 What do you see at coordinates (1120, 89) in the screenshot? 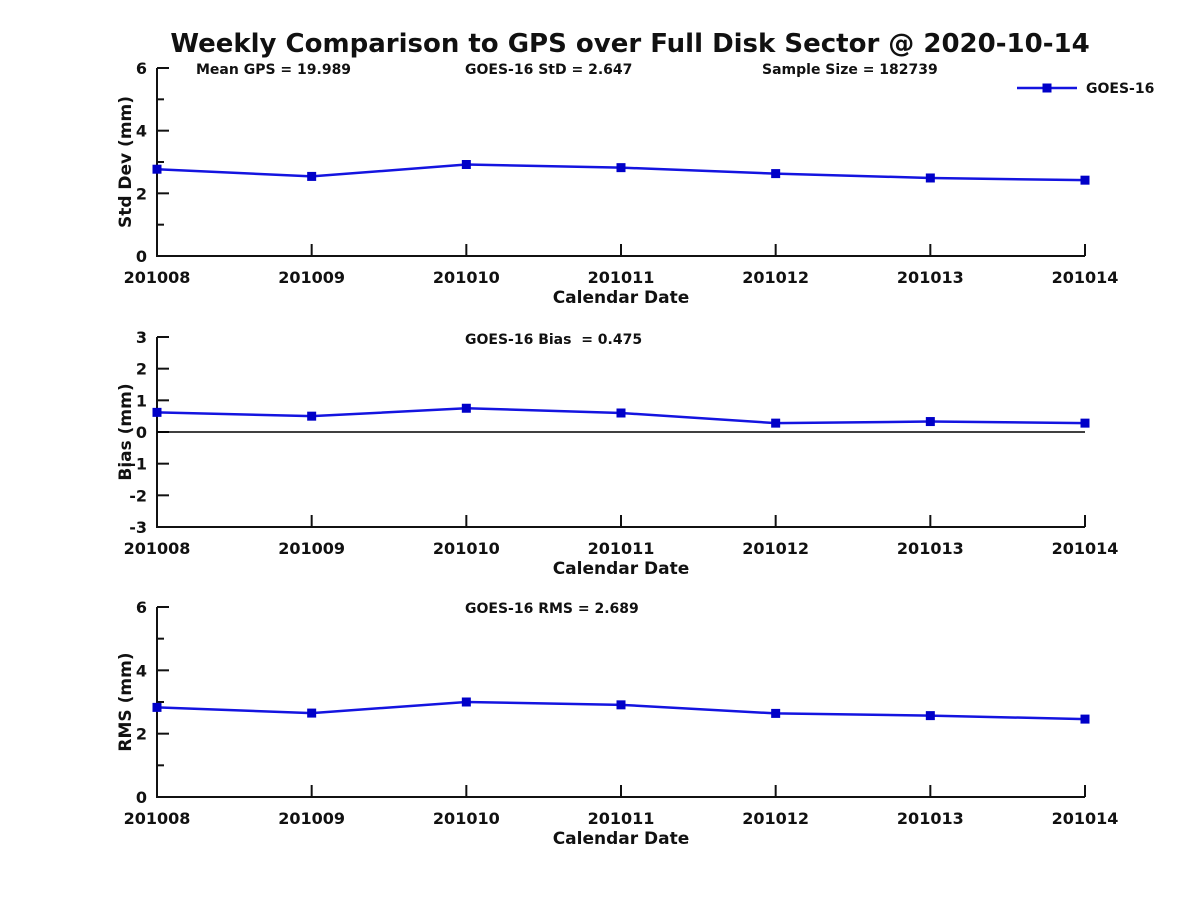
I see `legend-label: GOES-16` at bounding box center [1120, 89].